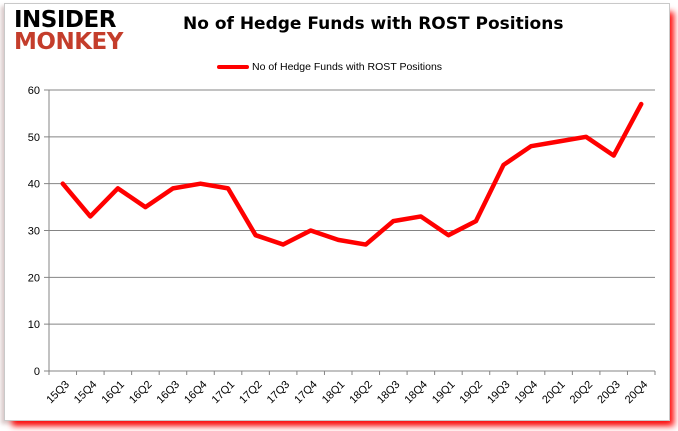 This screenshot has width=678, height=431. Describe the element at coordinates (65, 20) in the screenshot. I see `logo-line-insider: INSIDER` at that location.